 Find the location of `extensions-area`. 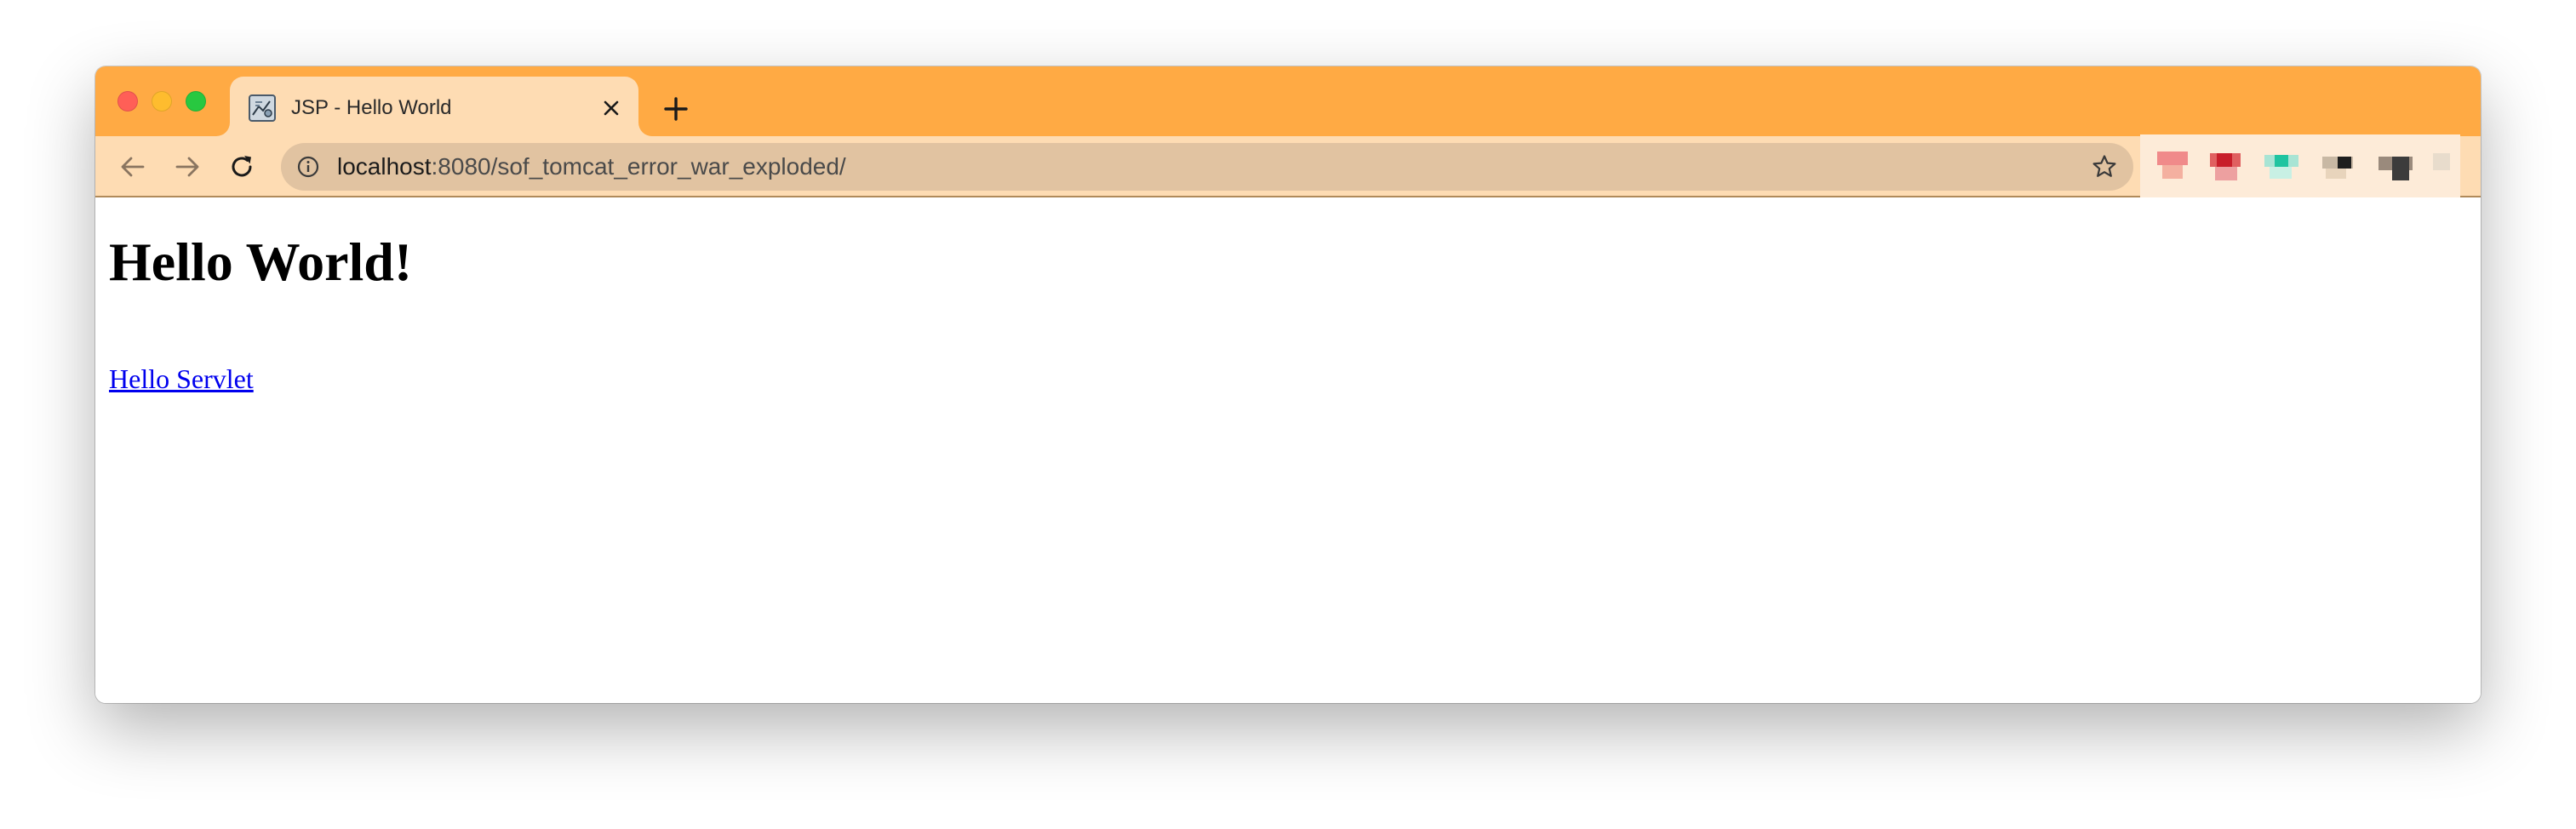

extensions-area is located at coordinates (2300, 165).